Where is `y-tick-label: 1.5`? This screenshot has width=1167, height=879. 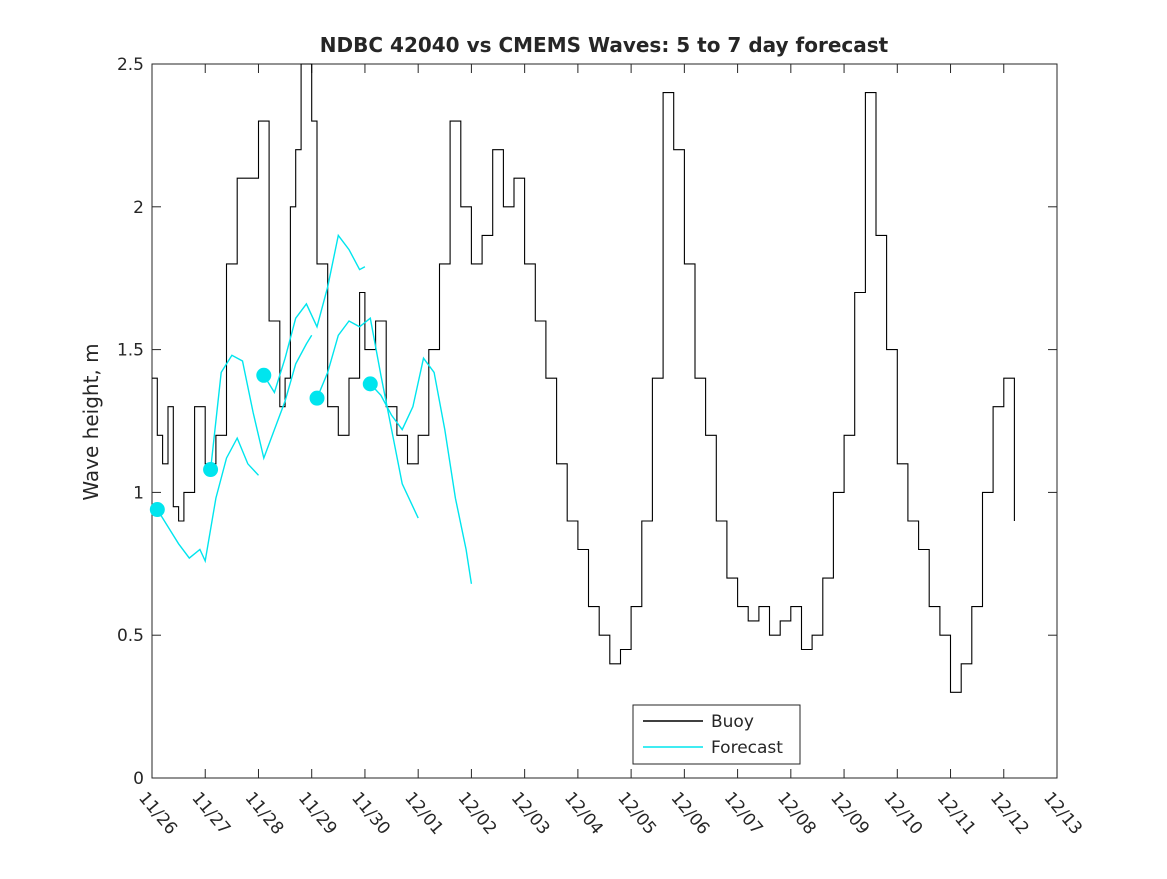
y-tick-label: 1.5 is located at coordinates (130, 351).